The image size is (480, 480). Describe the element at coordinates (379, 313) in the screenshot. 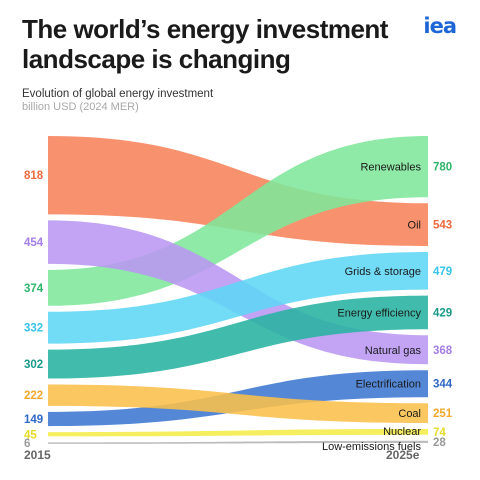

I see `series-label-energy-efficiency: Energy efficiency` at that location.